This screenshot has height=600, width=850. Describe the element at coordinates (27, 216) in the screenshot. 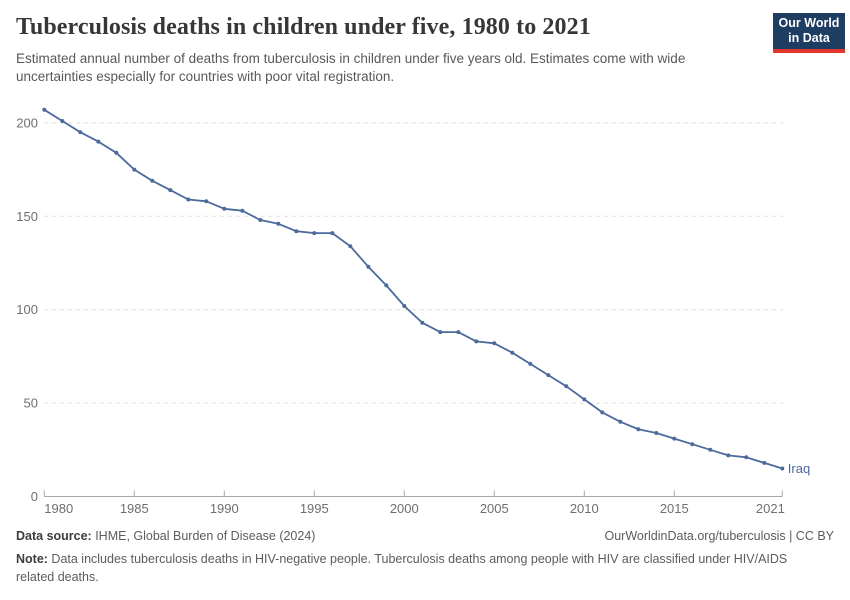

I see `y-axis-tick-label: 150` at that location.